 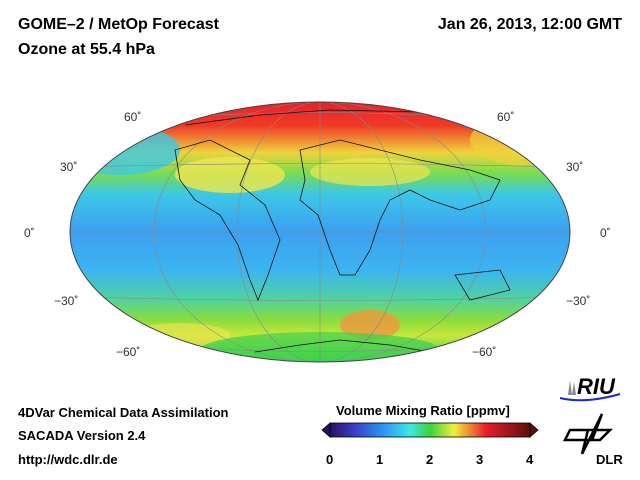 I want to click on colorbar-tick: 2, so click(x=430, y=459).